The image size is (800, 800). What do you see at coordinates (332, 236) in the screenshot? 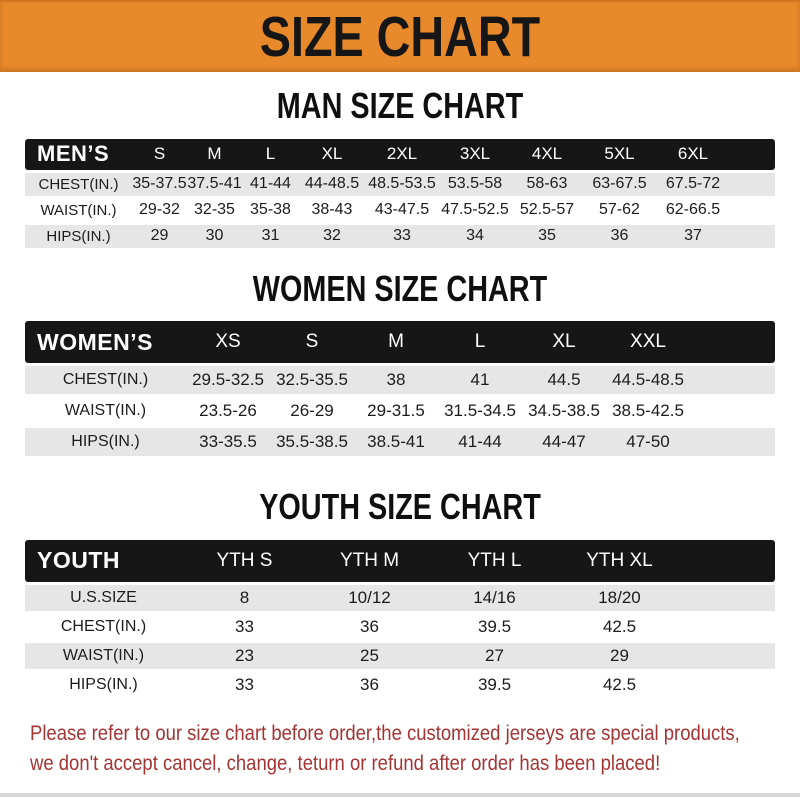
I see `size-cell: 32` at bounding box center [332, 236].